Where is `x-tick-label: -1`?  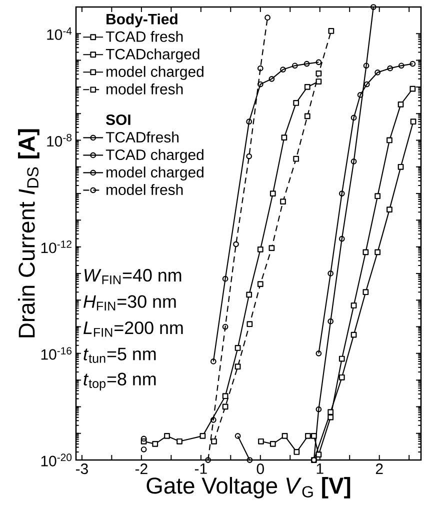
x-tick-label: -1 is located at coordinates (200, 469).